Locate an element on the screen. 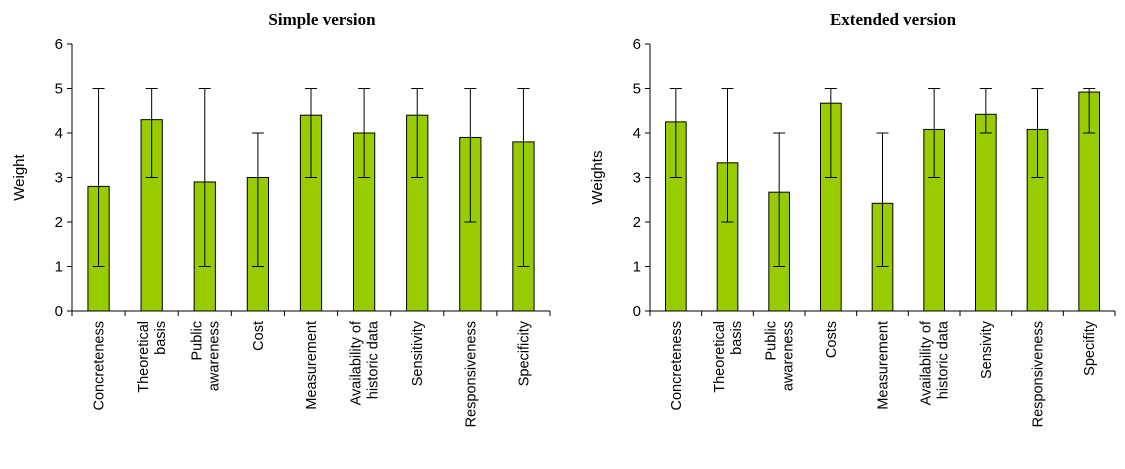  x-category-label: Specifity is located at coordinates (1090, 348).